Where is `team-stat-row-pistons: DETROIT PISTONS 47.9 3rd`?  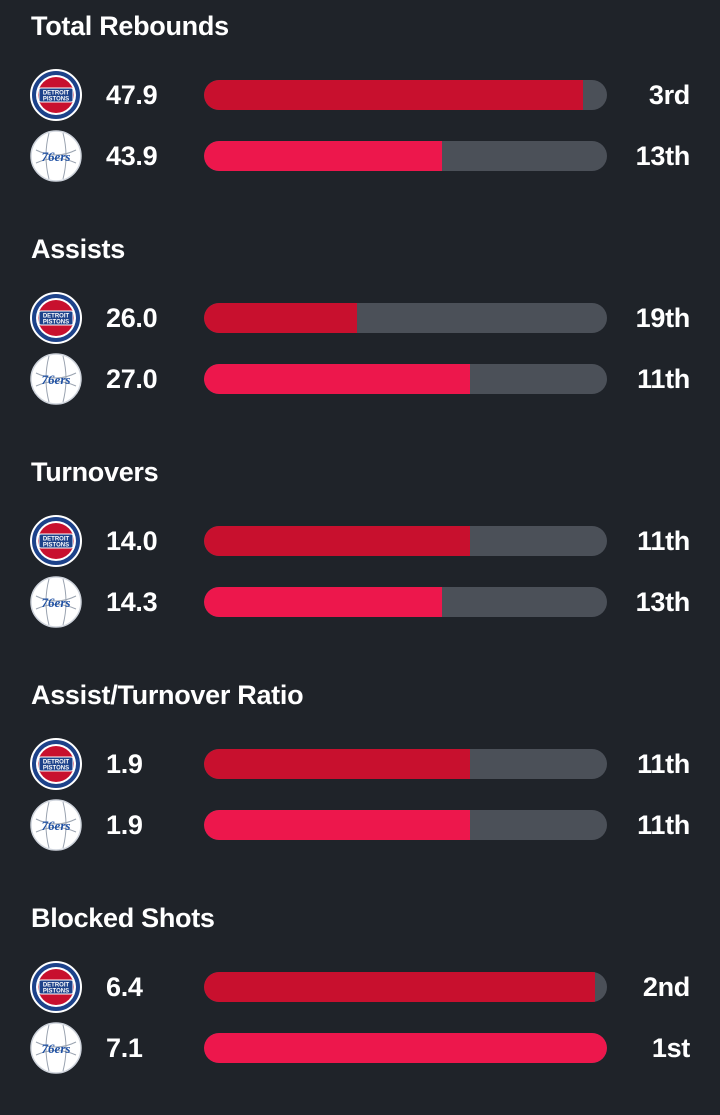
team-stat-row-pistons: DETROIT PISTONS 47.9 3rd is located at coordinates (360, 95).